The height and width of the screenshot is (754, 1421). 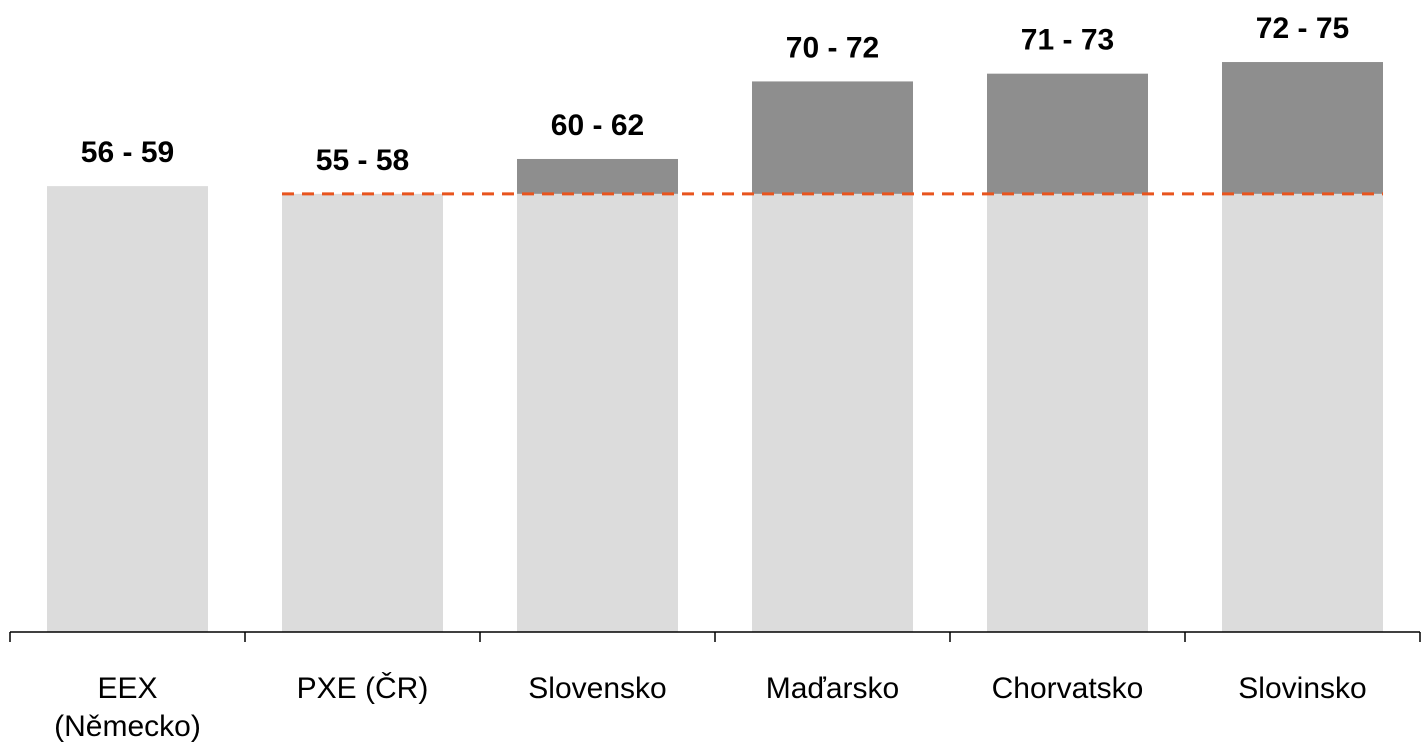 I want to click on x-tick-label: Slovensko, so click(x=597, y=688).